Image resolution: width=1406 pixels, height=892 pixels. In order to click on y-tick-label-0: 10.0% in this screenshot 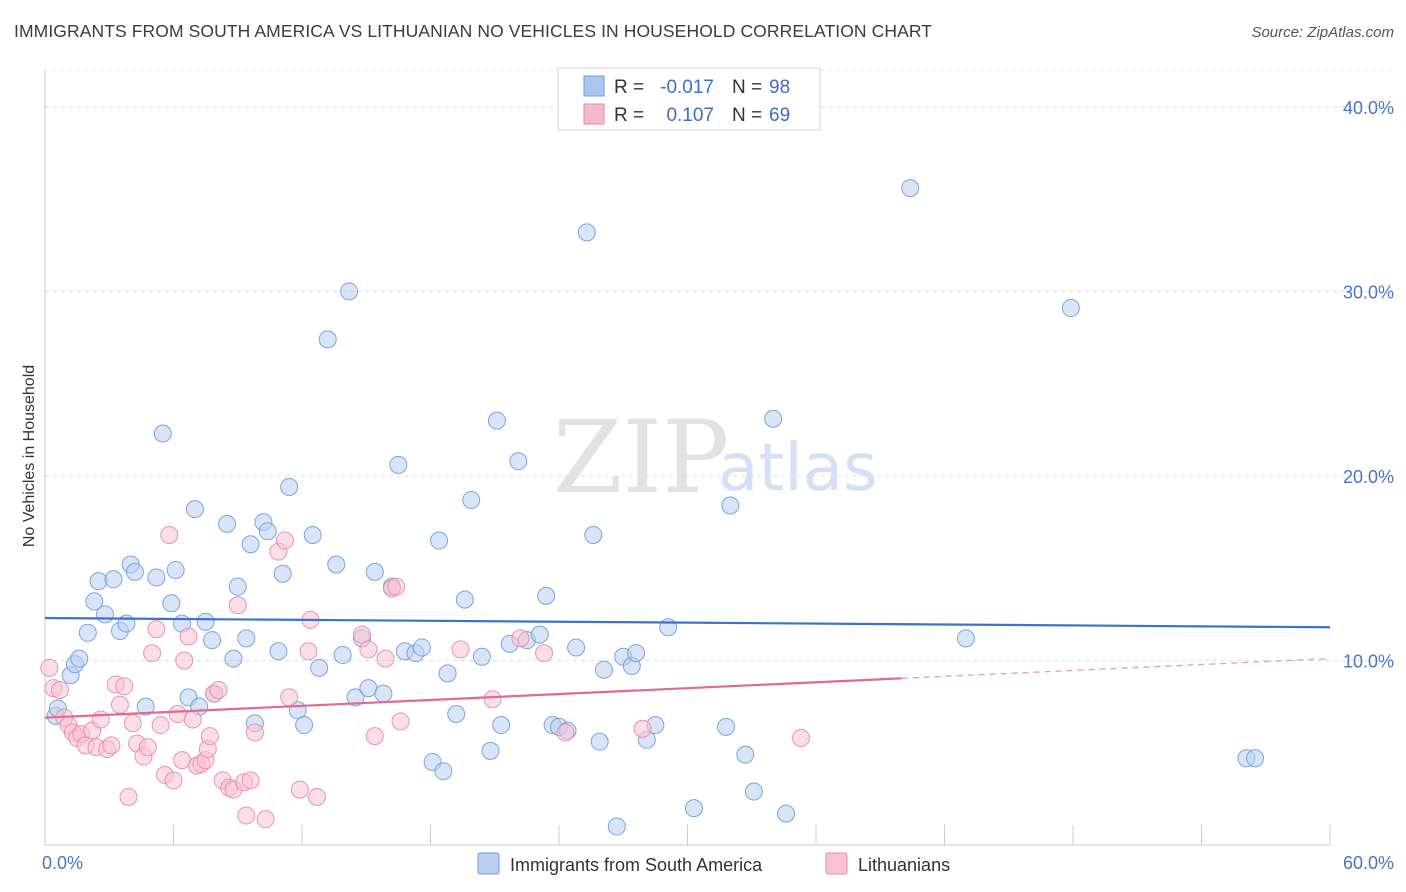, I will do `click(1368, 661)`.